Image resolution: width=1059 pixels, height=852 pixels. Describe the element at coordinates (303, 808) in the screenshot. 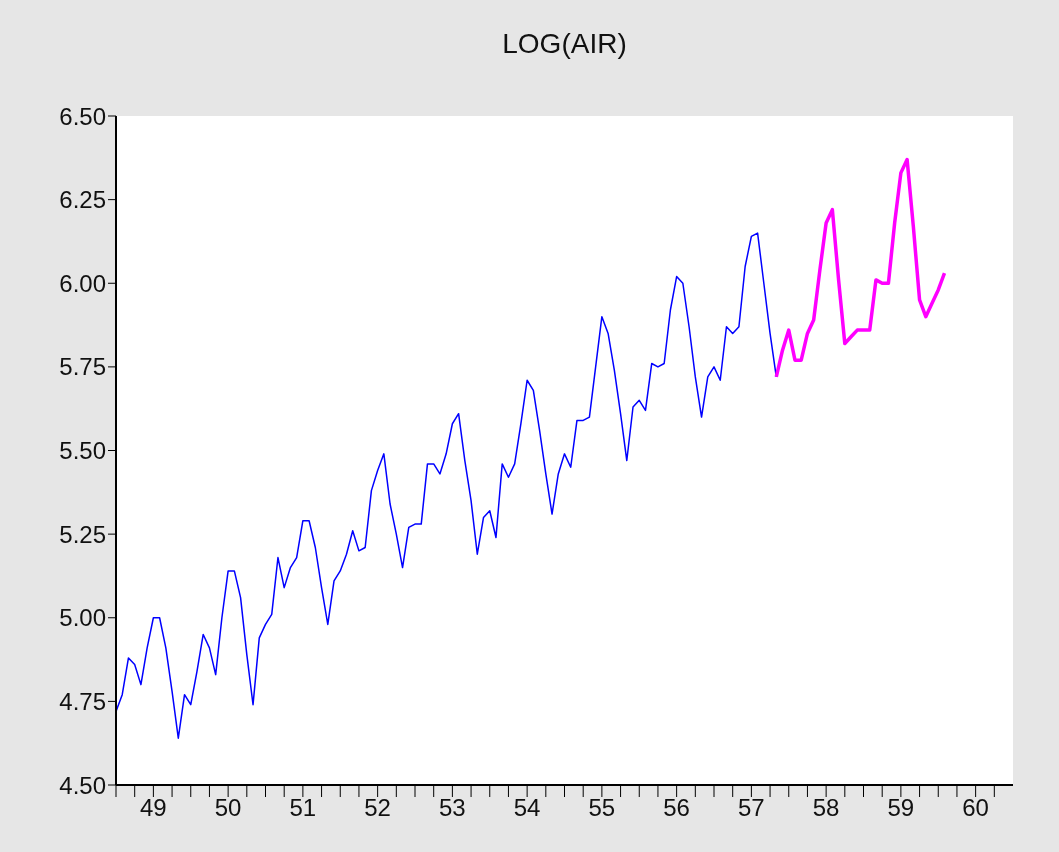

I see `x-tick-label: 51` at that location.